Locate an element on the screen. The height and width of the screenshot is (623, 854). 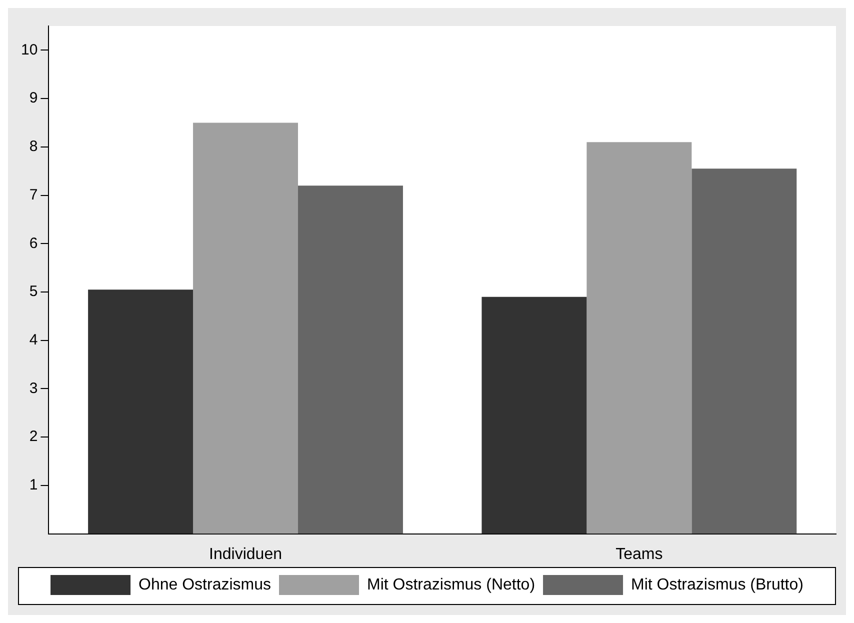
y-tick-label: 1 is located at coordinates (33, 485).